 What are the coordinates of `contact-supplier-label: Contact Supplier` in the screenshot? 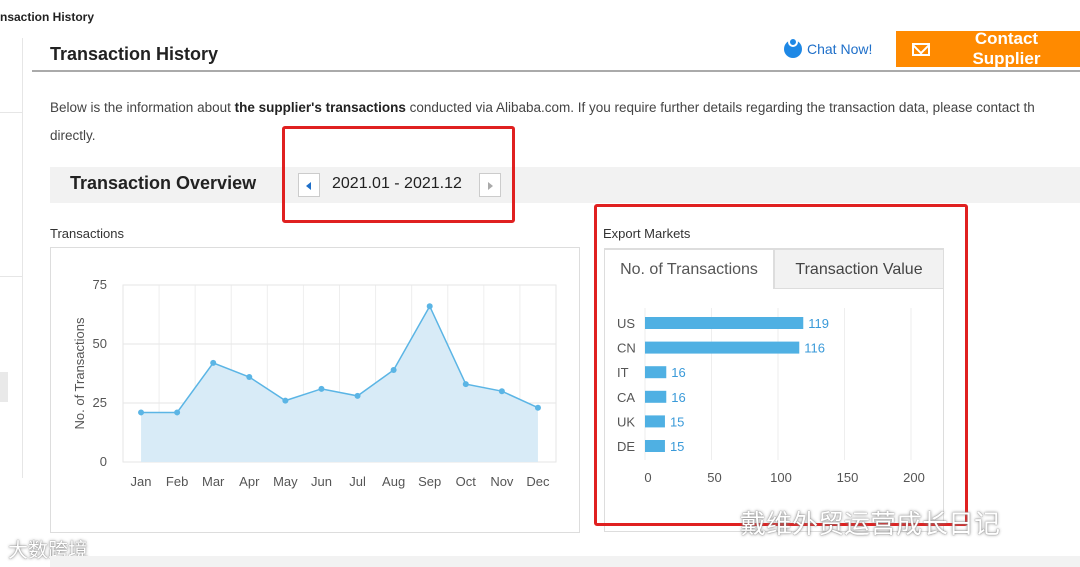 It's located at (1006, 48).